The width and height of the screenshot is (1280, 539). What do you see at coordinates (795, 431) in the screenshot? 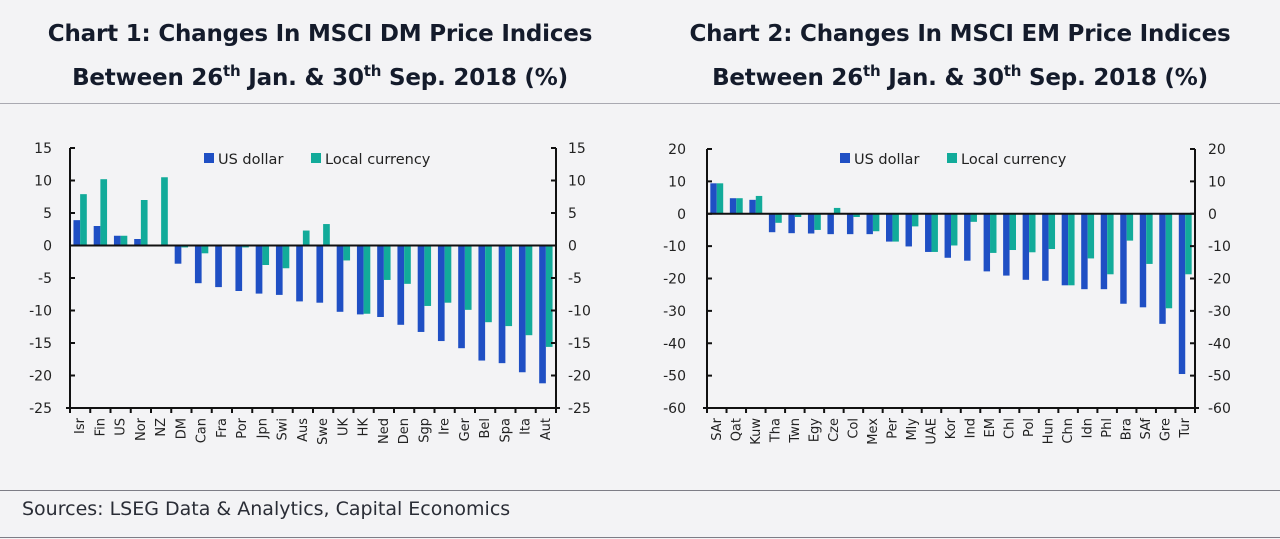
I see `x-category-label: Twn` at bounding box center [795, 431].